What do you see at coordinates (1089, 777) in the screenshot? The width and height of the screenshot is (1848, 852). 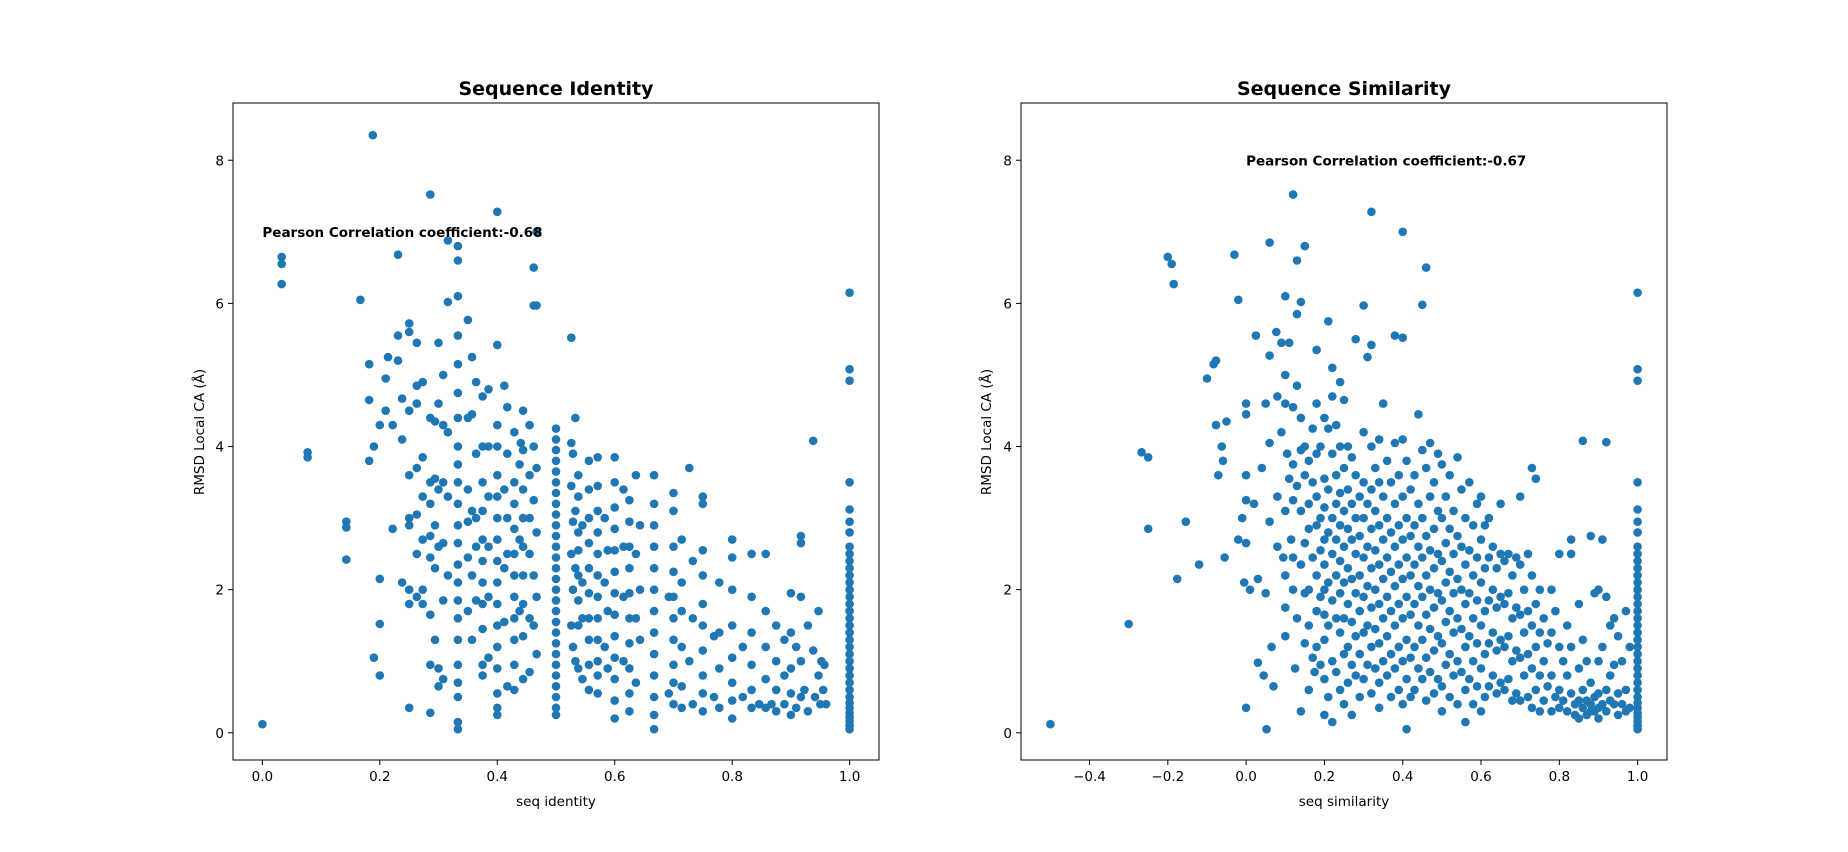 I see `chart-similarity-xtick-label-0: −0.4` at bounding box center [1089, 777].